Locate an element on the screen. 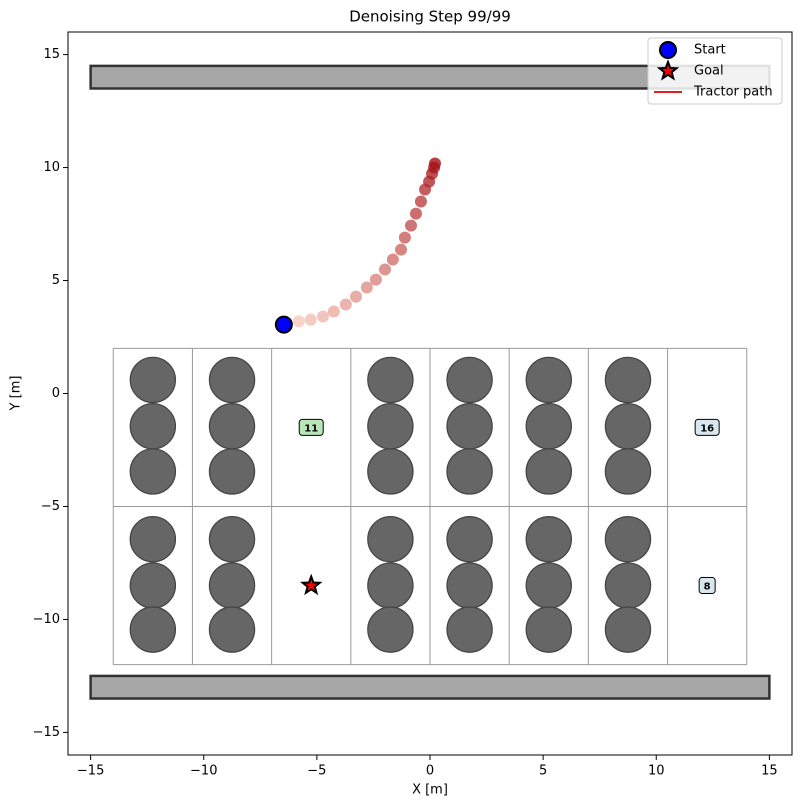 This screenshot has height=811, width=800. spot-label: 16 is located at coordinates (707, 428).